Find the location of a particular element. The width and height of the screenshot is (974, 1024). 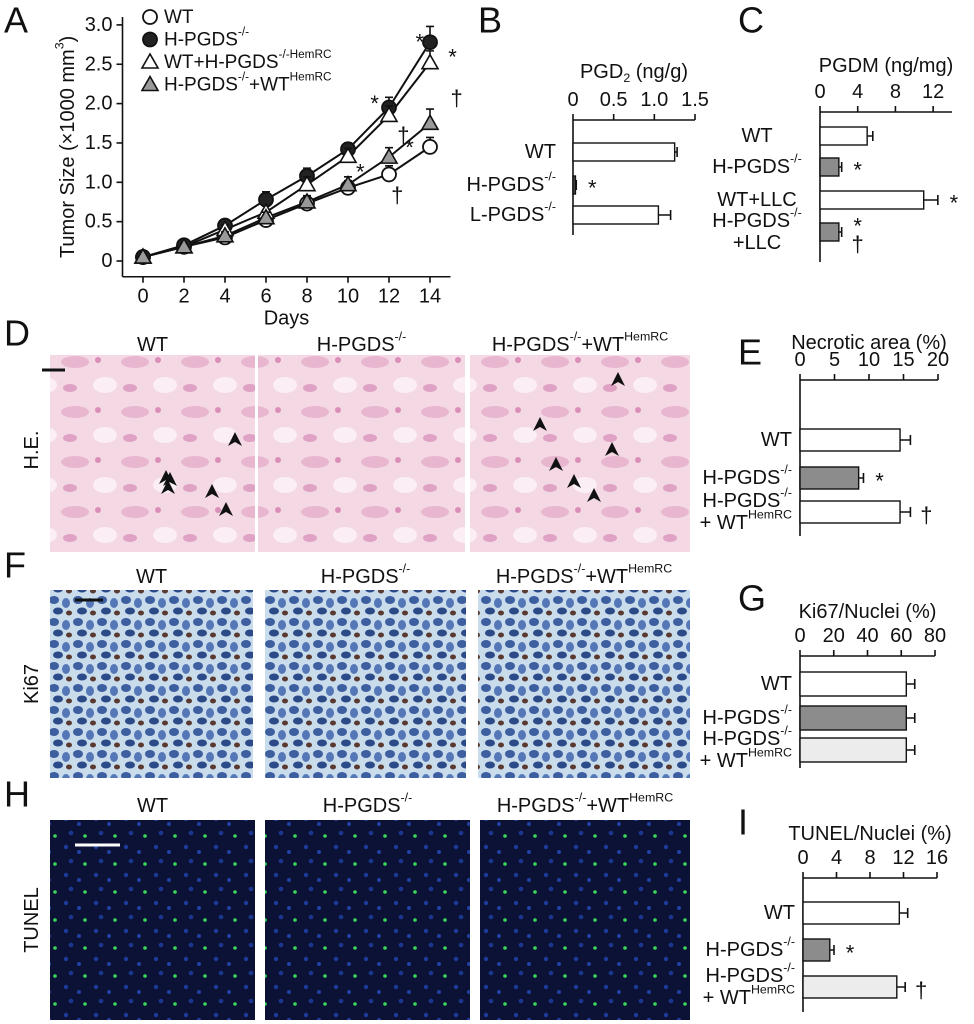

significance-mark: † is located at coordinates (858, 244).